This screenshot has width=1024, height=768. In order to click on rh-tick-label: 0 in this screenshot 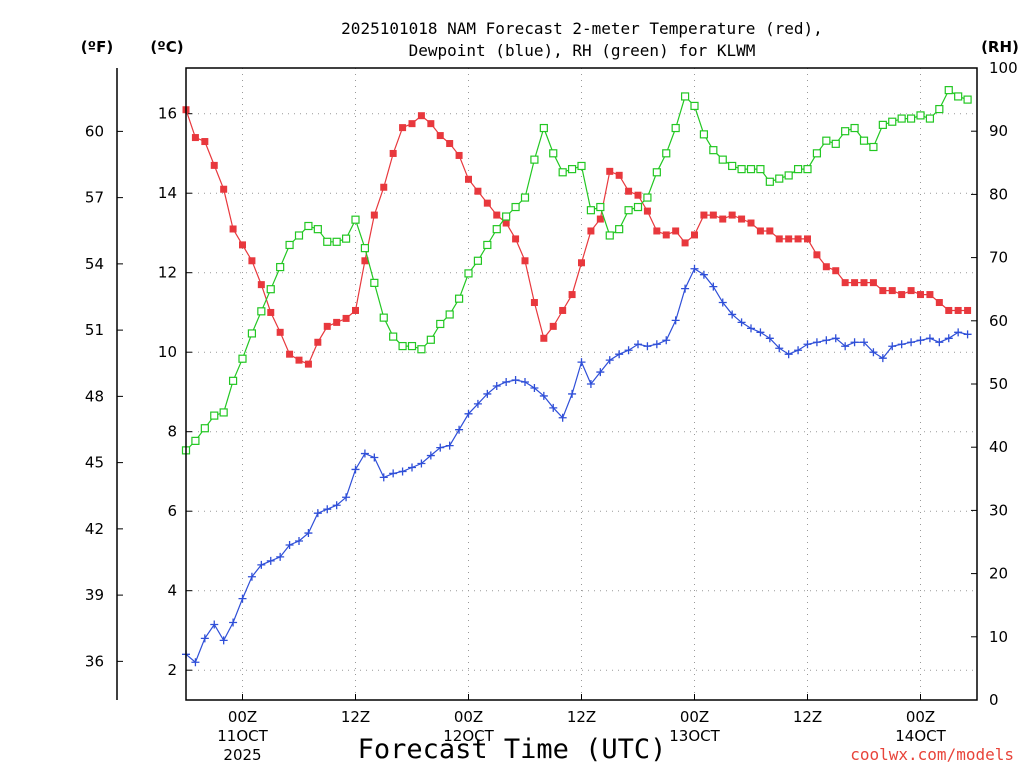, I will do `click(994, 700)`.